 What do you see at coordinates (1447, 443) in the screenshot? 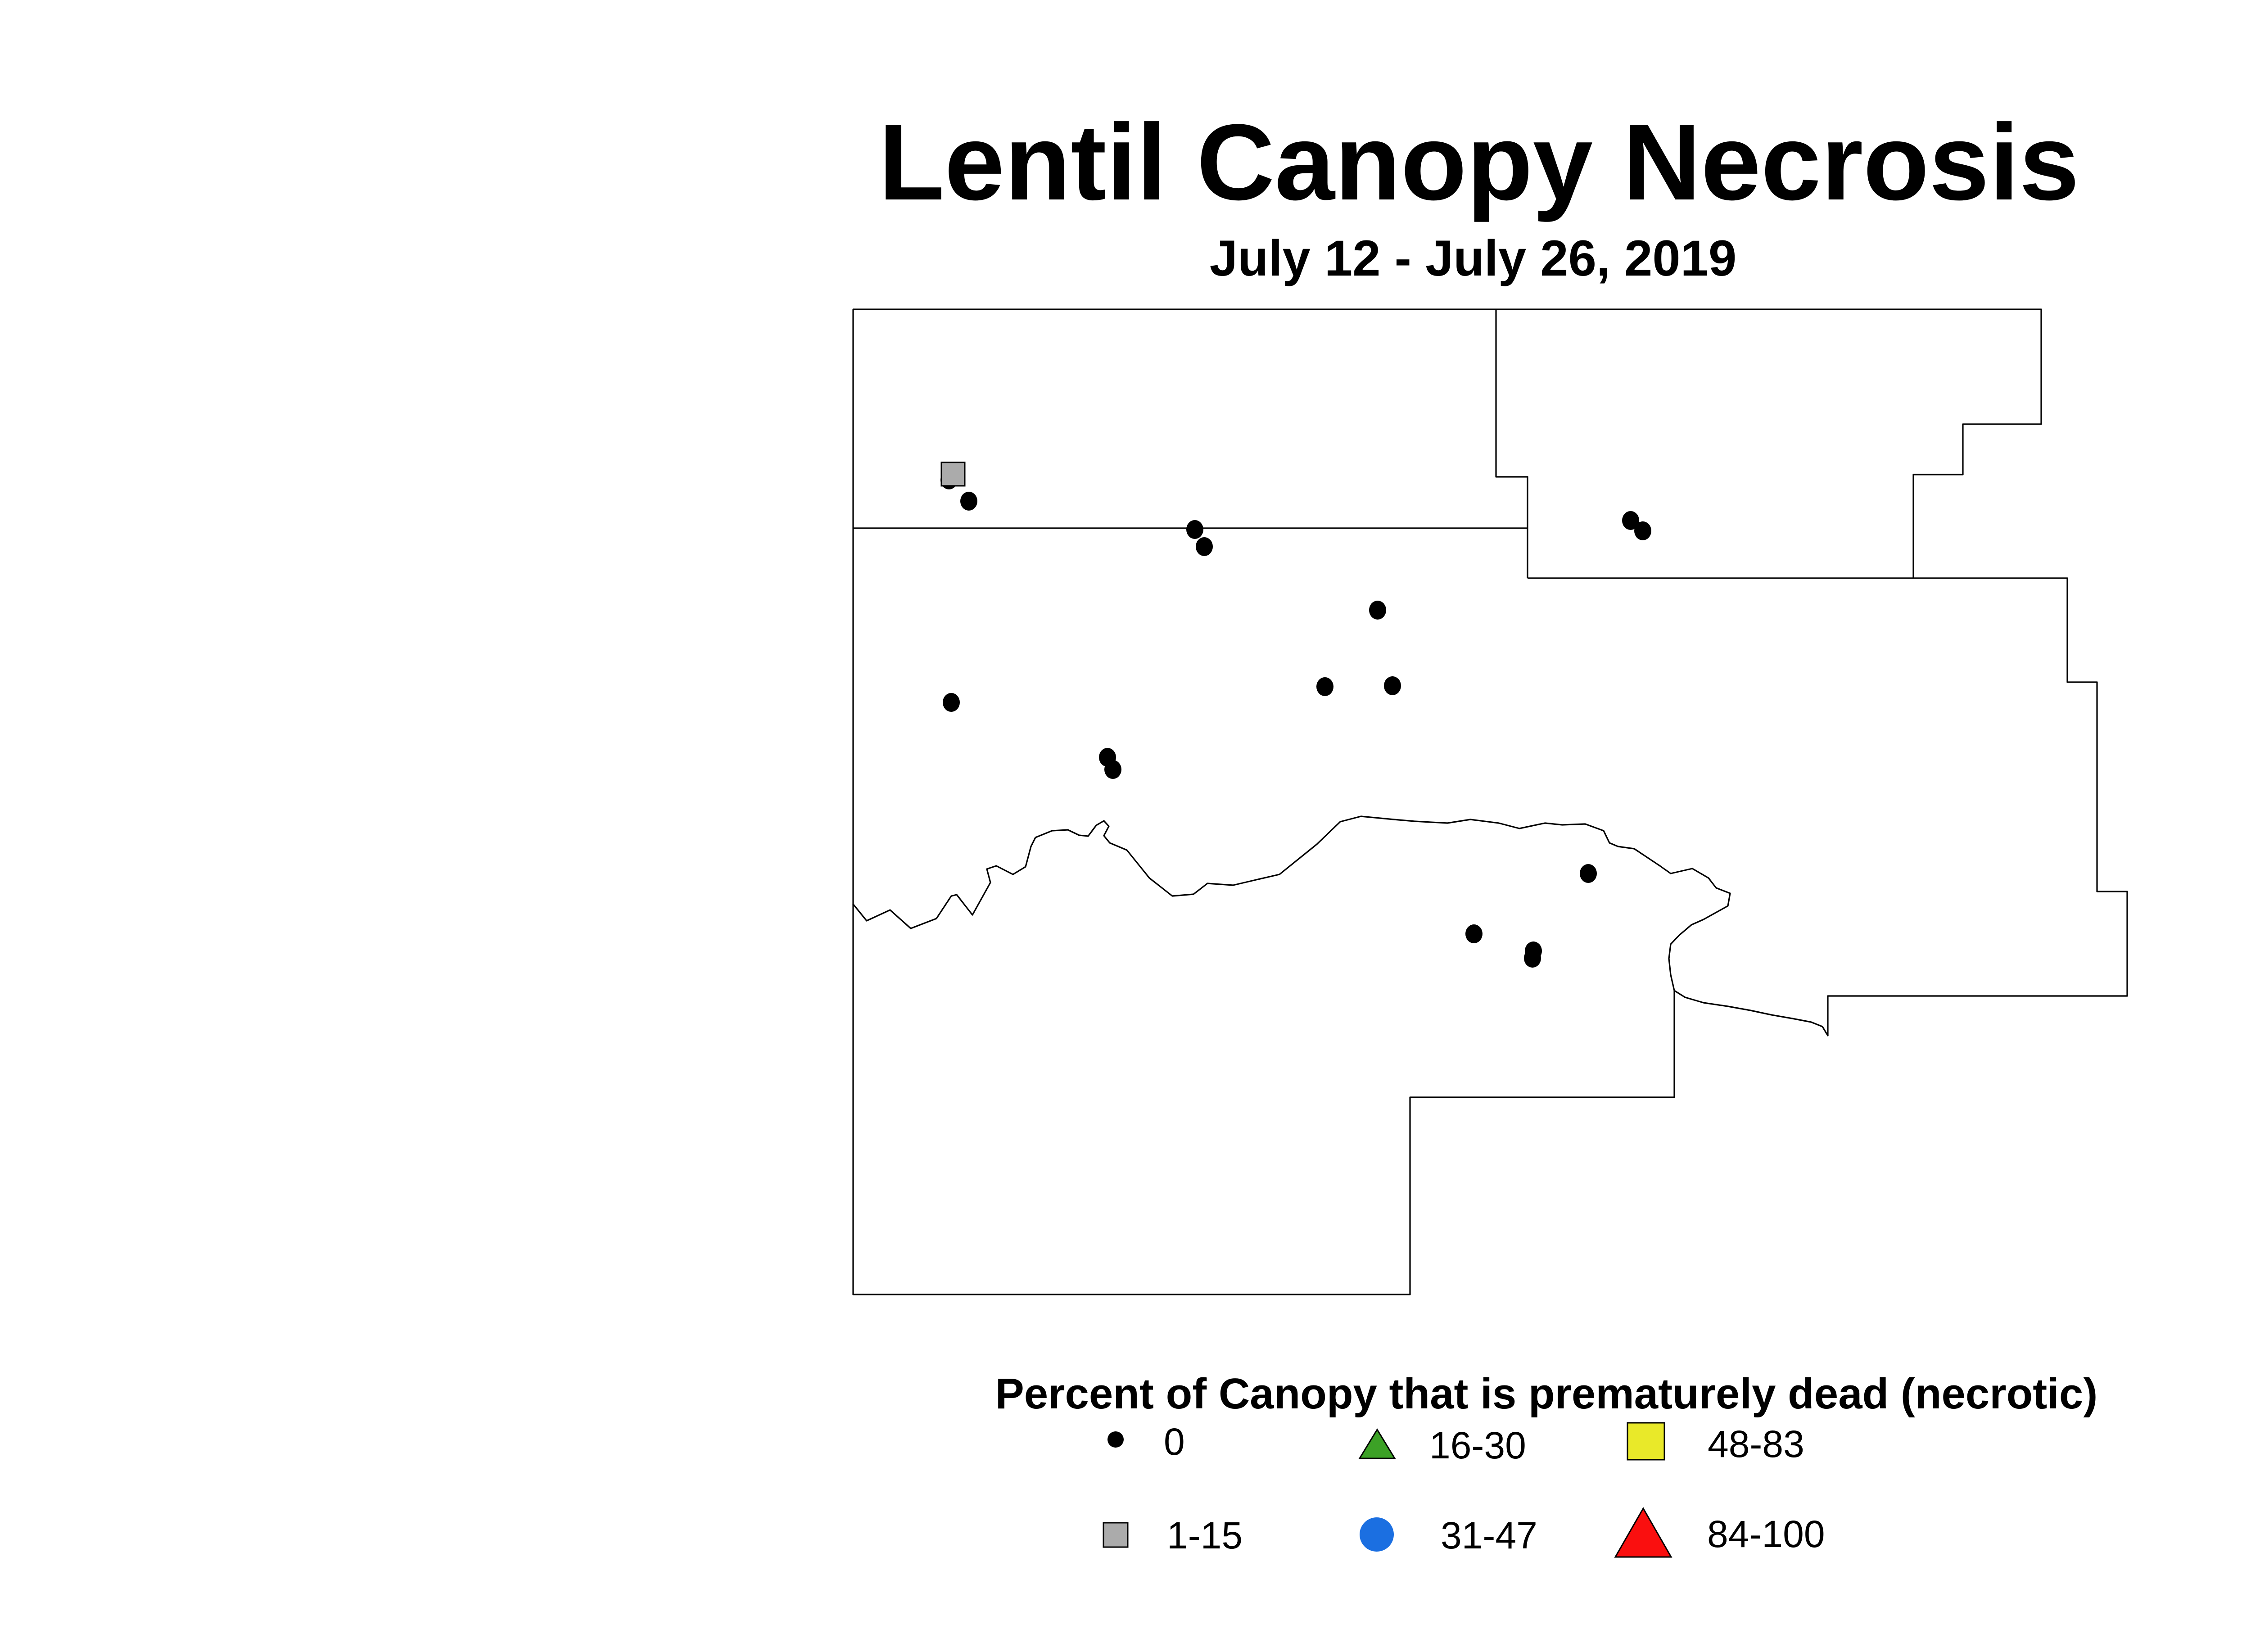
I see `county-boundary-north` at bounding box center [1447, 443].